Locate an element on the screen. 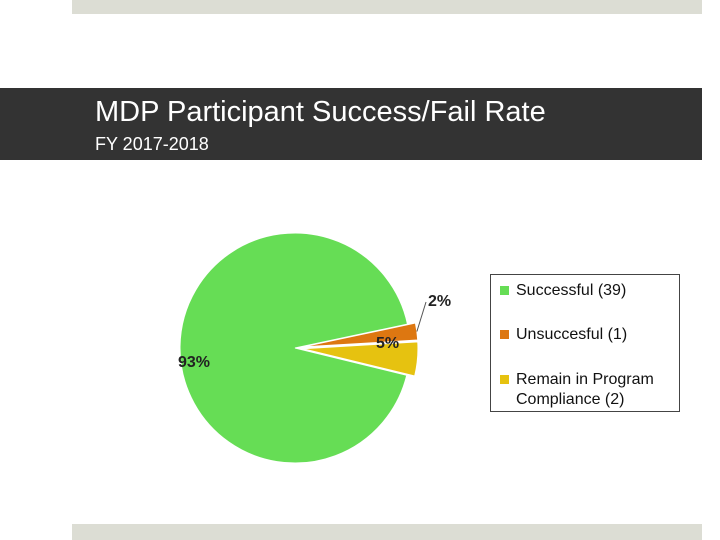  bottom-decorative-strip is located at coordinates (387, 532).